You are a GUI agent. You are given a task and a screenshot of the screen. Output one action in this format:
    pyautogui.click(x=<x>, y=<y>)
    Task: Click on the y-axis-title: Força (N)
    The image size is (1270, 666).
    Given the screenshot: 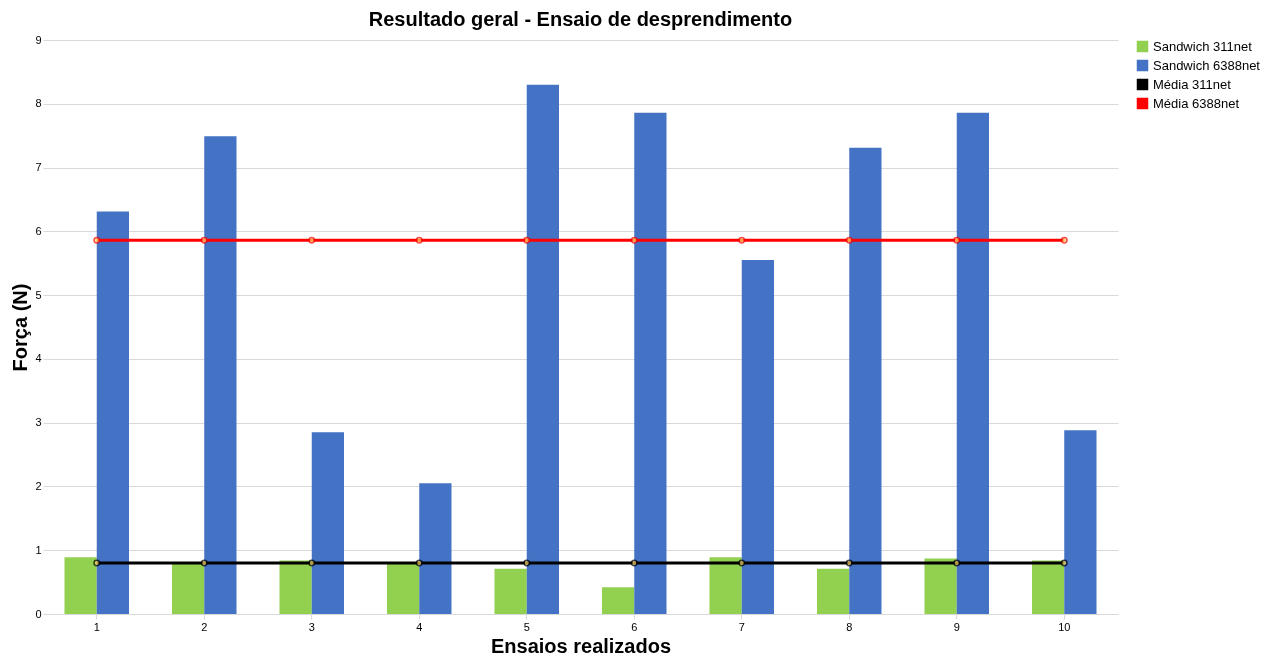 What is the action you would take?
    pyautogui.click(x=20, y=327)
    